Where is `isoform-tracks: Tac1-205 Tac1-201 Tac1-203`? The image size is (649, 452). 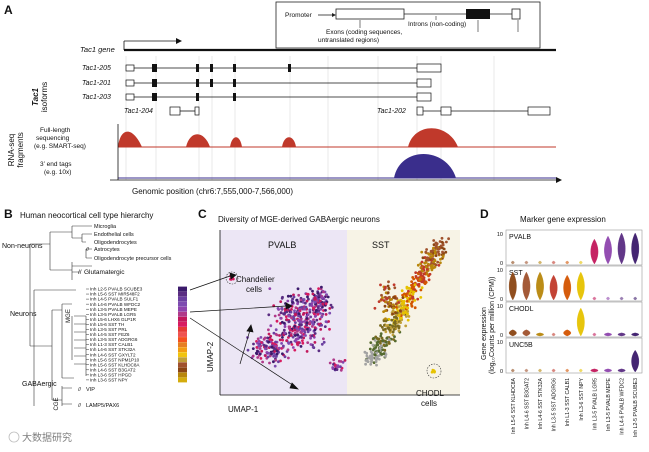 isoform-tracks: Tac1-205 Tac1-201 Tac1-203 is located at coordinates (316, 89).